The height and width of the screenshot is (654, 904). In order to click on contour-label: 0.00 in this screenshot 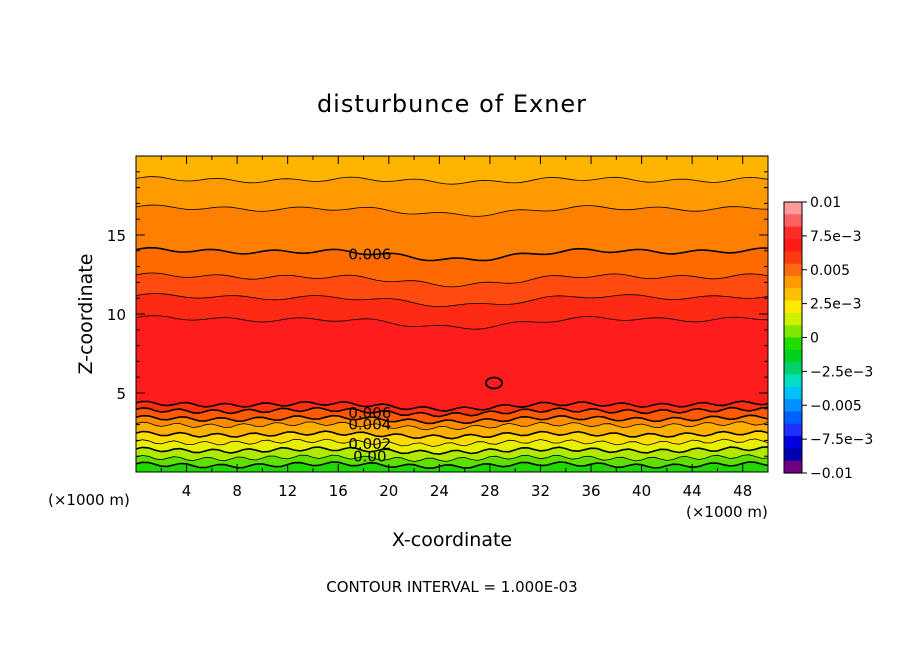, I will do `click(369, 457)`.